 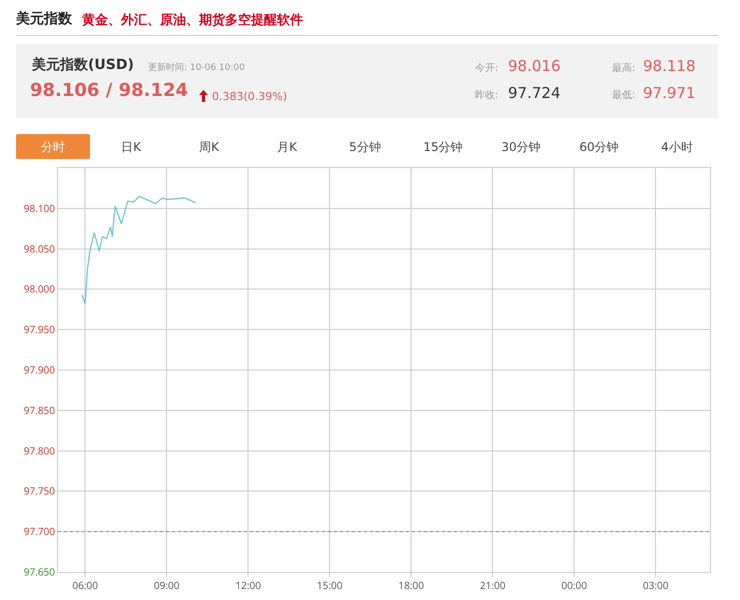 What do you see at coordinates (250, 96) in the screenshot?
I see `text: 0.383(0.39%)` at bounding box center [250, 96].